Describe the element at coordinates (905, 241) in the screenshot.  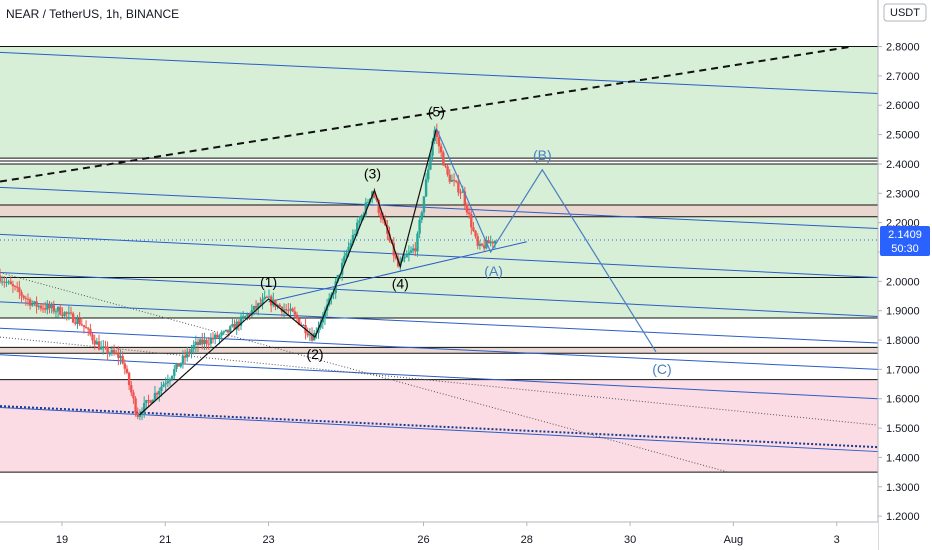
I see `current-price-tag: 2.1409 50:30` at that location.